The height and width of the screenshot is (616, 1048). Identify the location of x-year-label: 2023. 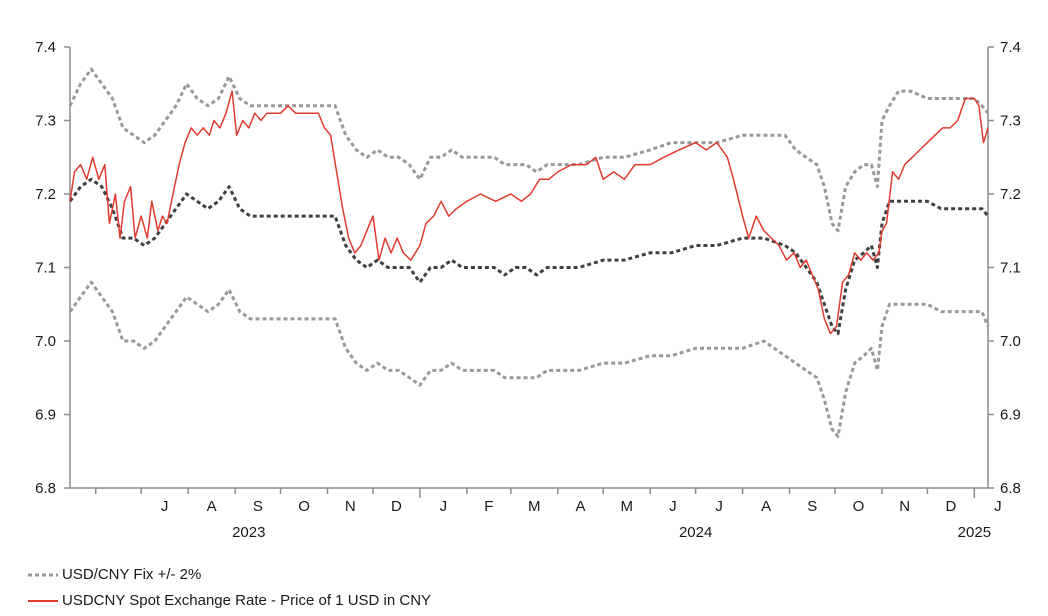
(248, 532).